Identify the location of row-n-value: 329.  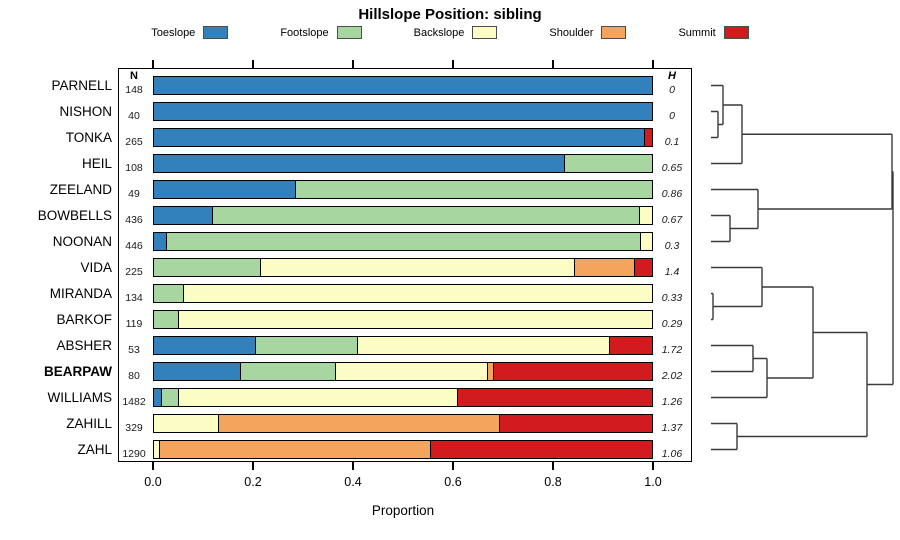
(134, 427).